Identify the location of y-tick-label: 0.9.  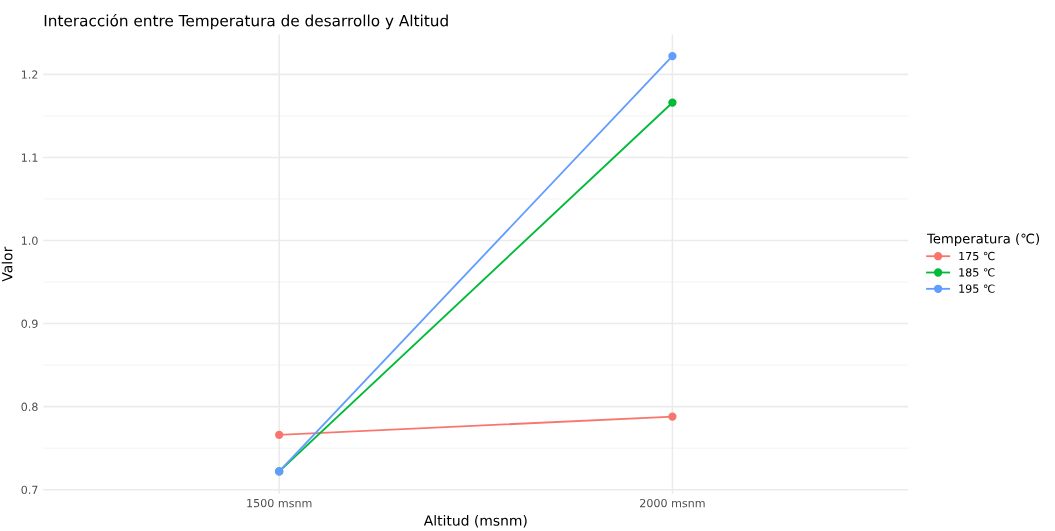
(29, 323).